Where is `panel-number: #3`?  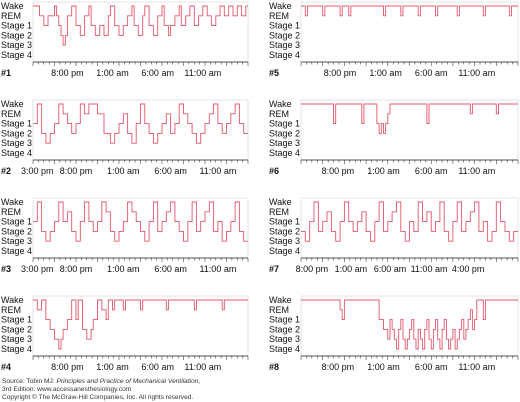
panel-number: #3 is located at coordinates (6, 269).